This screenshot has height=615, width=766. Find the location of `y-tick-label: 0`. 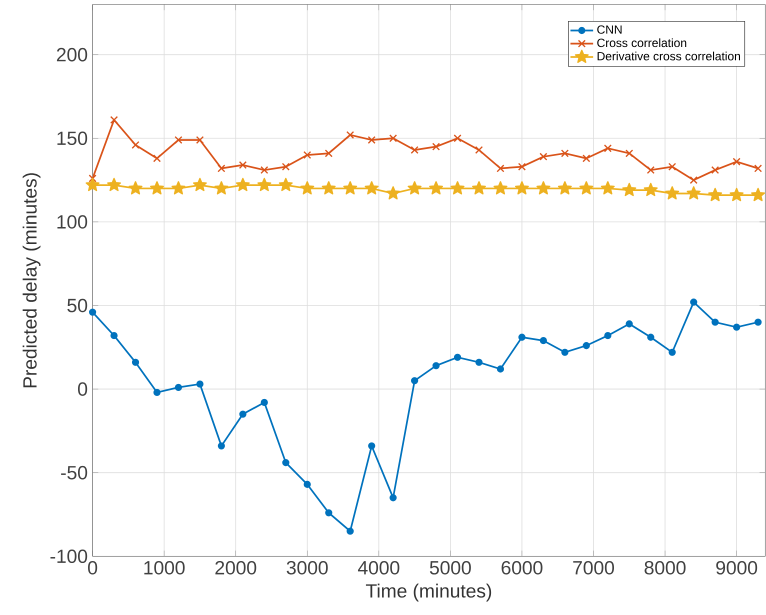

y-tick-label: 0 is located at coordinates (83, 389).